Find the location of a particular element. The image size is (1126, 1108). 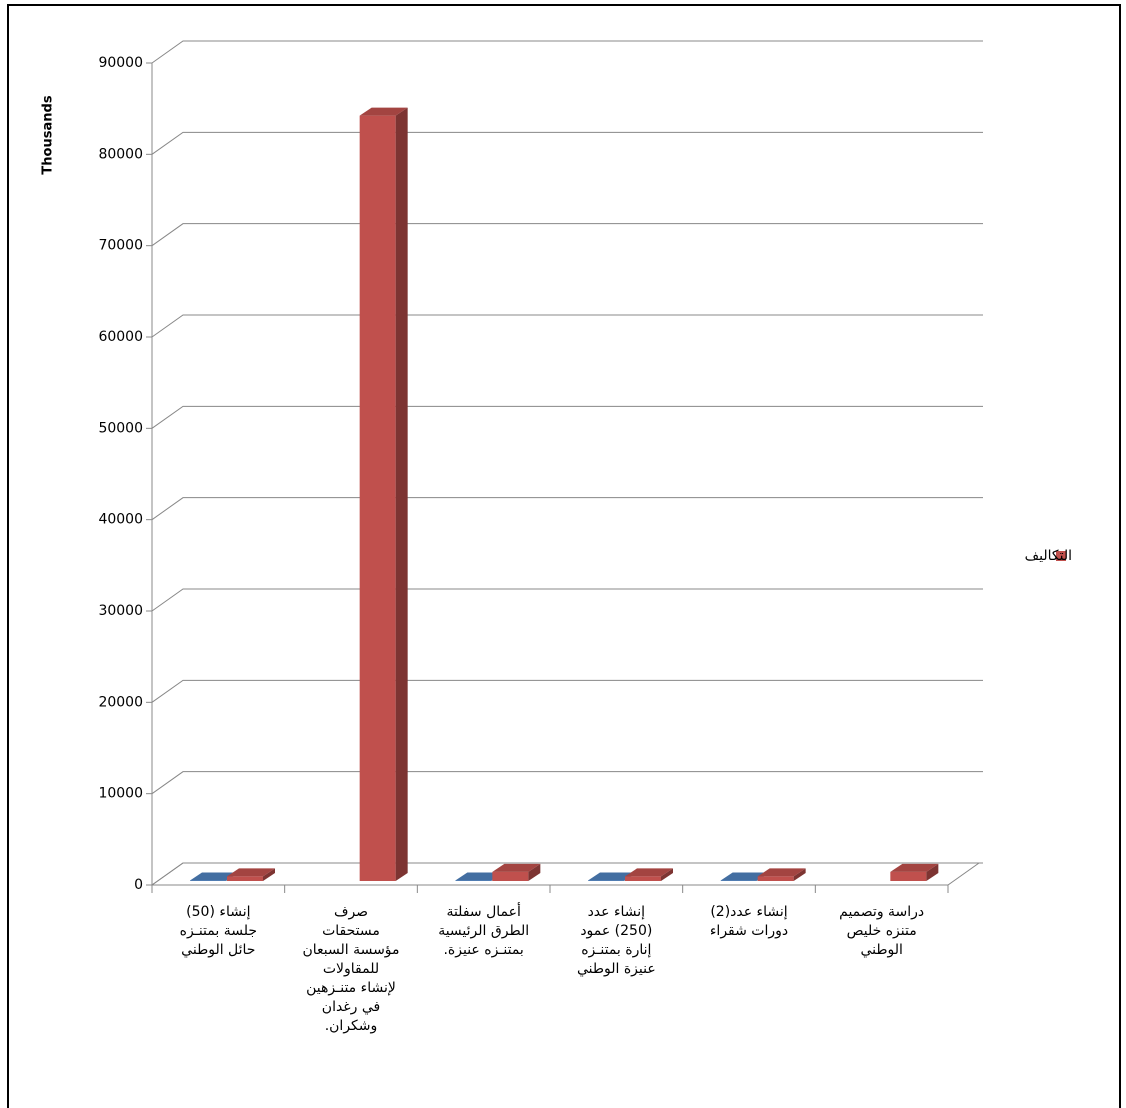

x-tick-label: إنشاء عدد(2) دورات شقراء is located at coordinates (749, 921).